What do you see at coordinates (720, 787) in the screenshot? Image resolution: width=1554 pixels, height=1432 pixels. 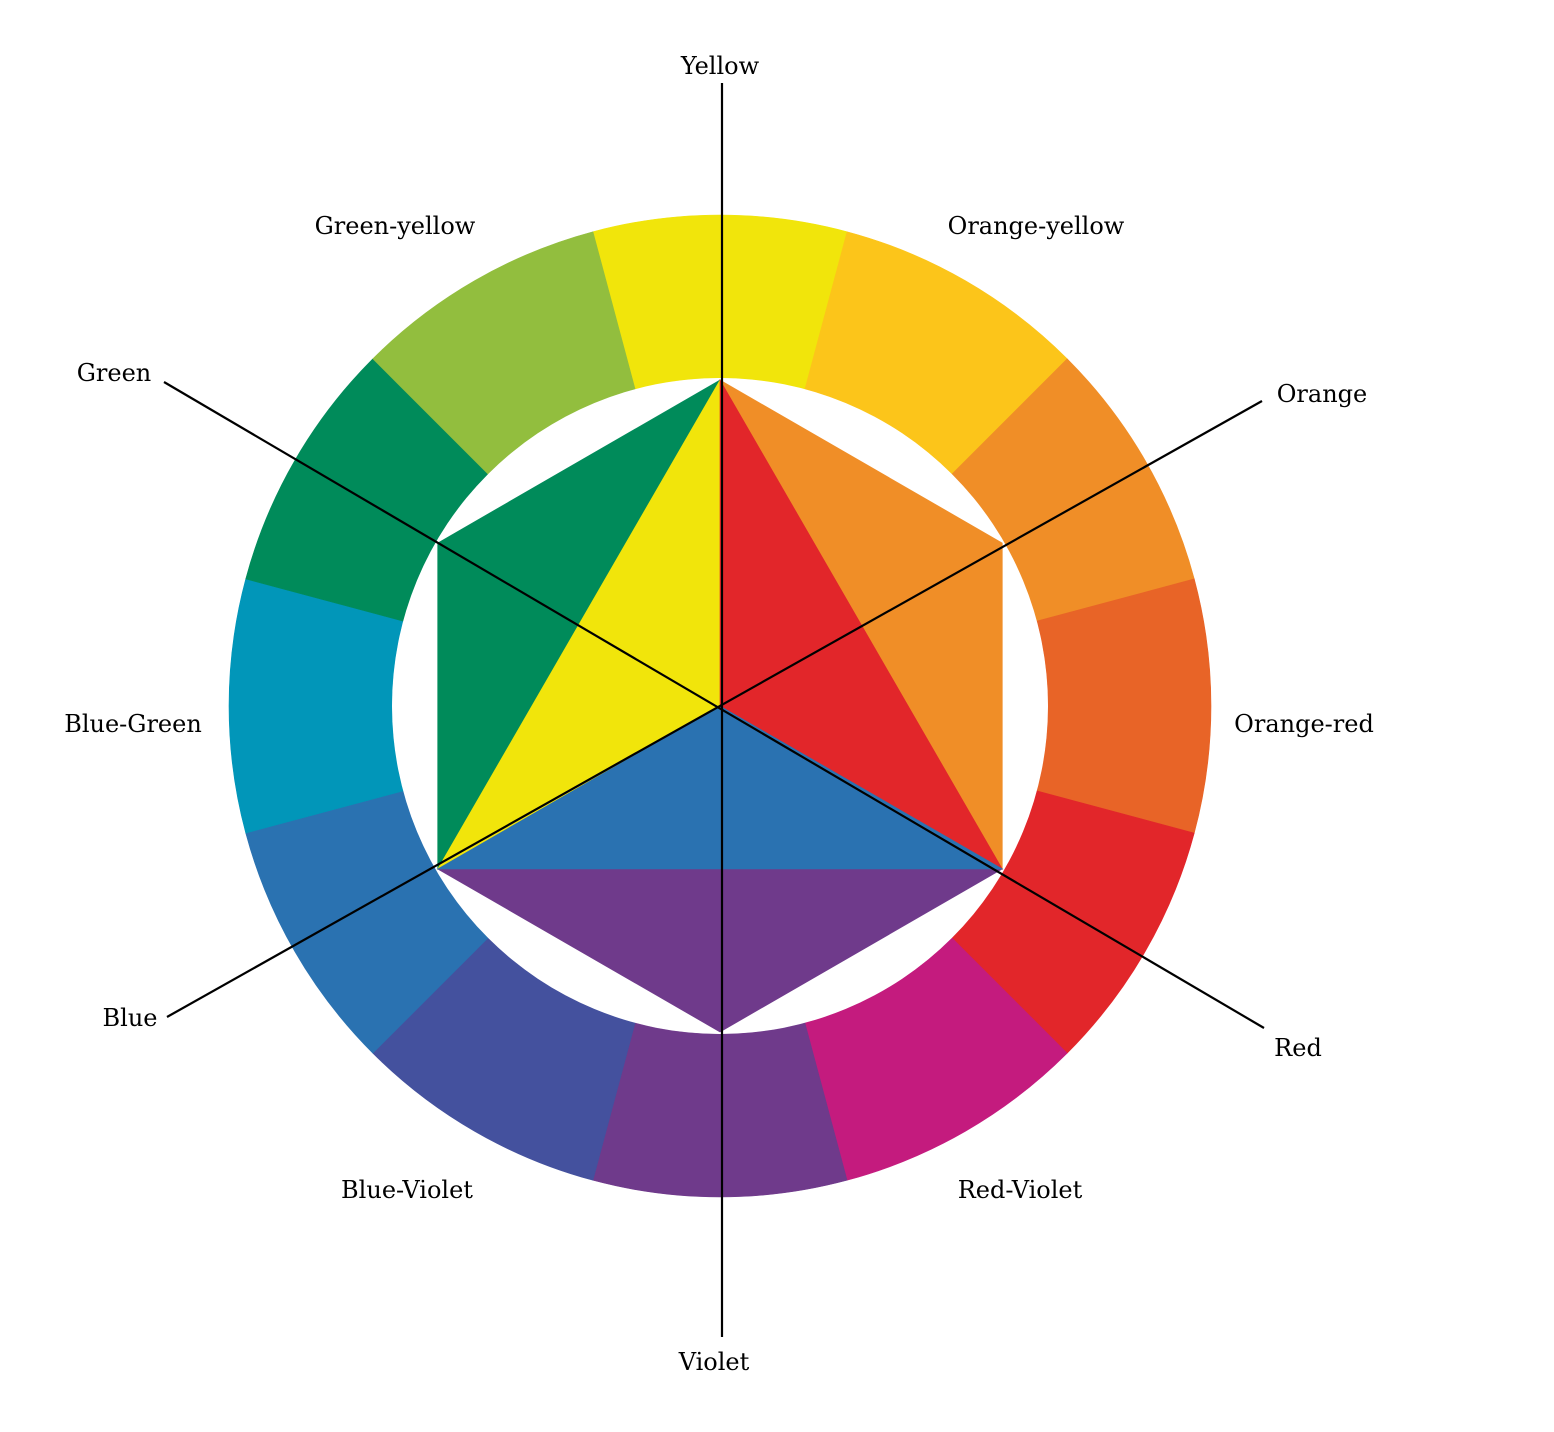 I see `primary-sector-blue` at bounding box center [720, 787].